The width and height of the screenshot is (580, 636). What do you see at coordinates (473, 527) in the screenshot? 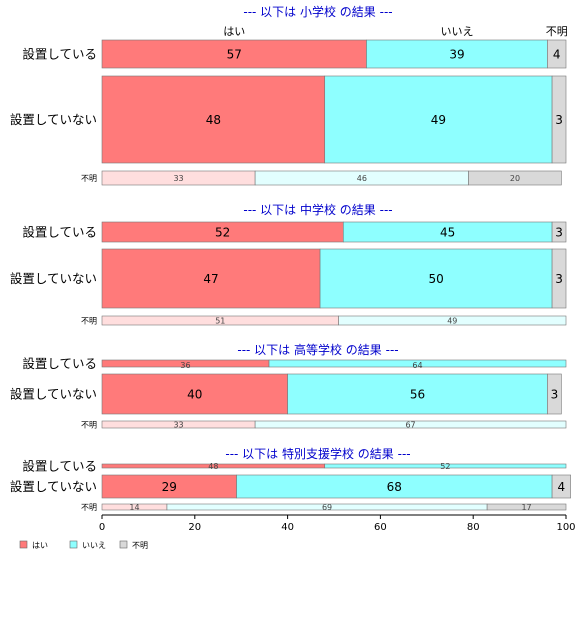
I see `x-tick-label: 80` at bounding box center [473, 527].